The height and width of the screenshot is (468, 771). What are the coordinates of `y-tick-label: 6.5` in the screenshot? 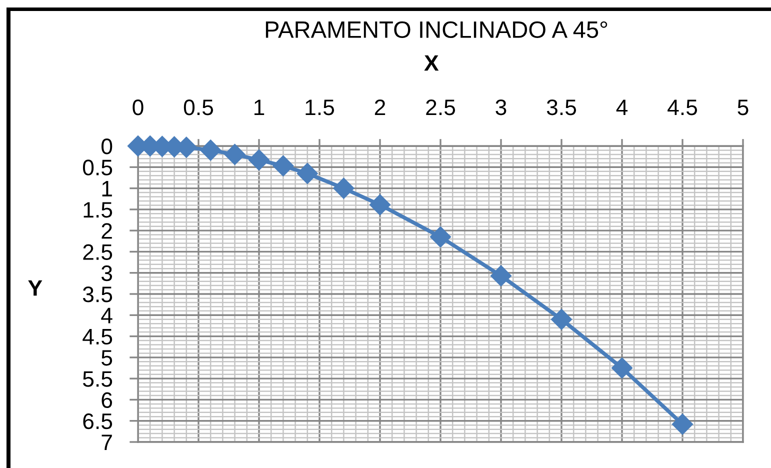 It's located at (97, 421).